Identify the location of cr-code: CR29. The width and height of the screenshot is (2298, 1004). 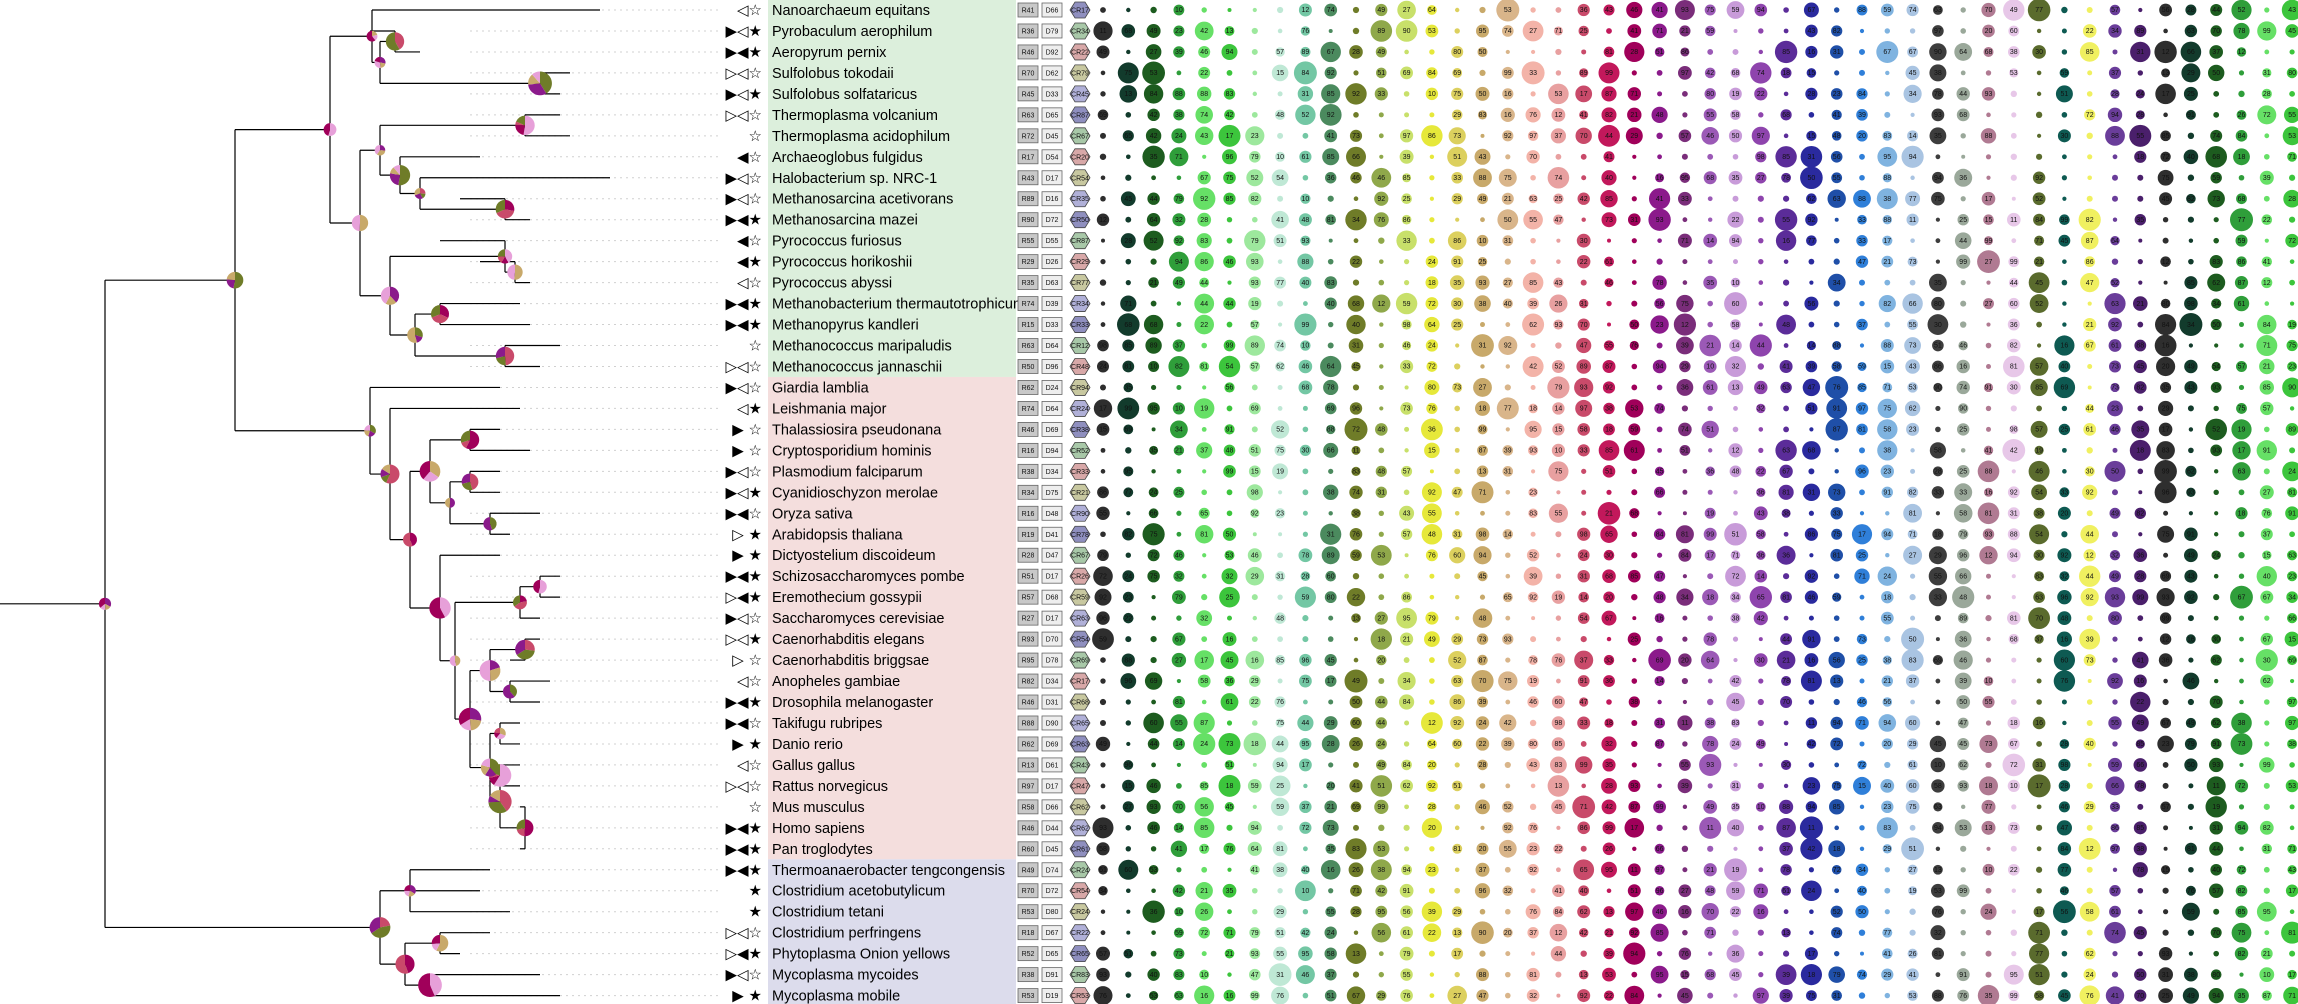
(1080, 262).